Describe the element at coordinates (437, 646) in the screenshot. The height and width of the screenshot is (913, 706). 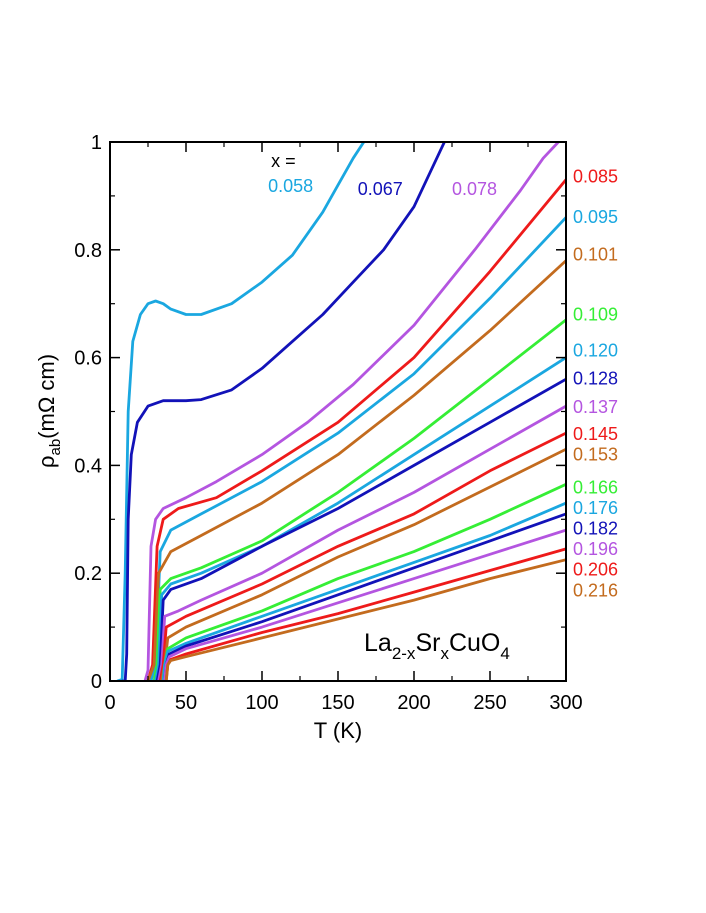
I see `compound-formula: La2-xSrxCuO4` at that location.